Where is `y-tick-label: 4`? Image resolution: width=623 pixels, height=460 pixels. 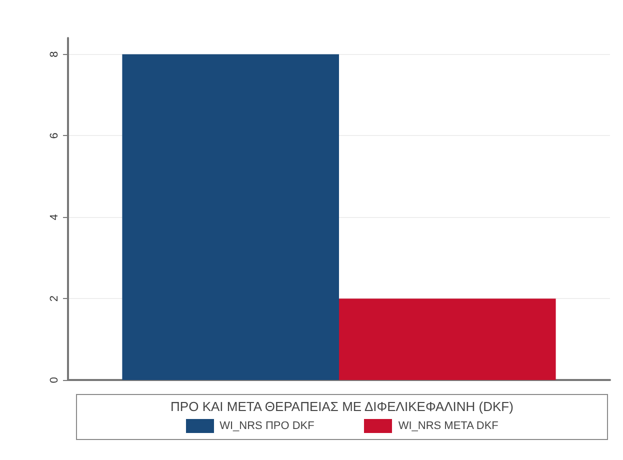 y-tick-label: 4 is located at coordinates (54, 217).